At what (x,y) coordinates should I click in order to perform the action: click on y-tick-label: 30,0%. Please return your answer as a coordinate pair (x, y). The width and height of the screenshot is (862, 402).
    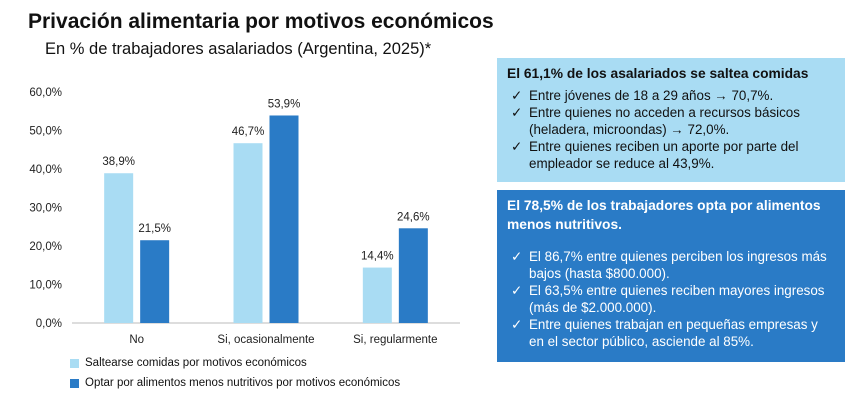
    Looking at the image, I should click on (45, 209).